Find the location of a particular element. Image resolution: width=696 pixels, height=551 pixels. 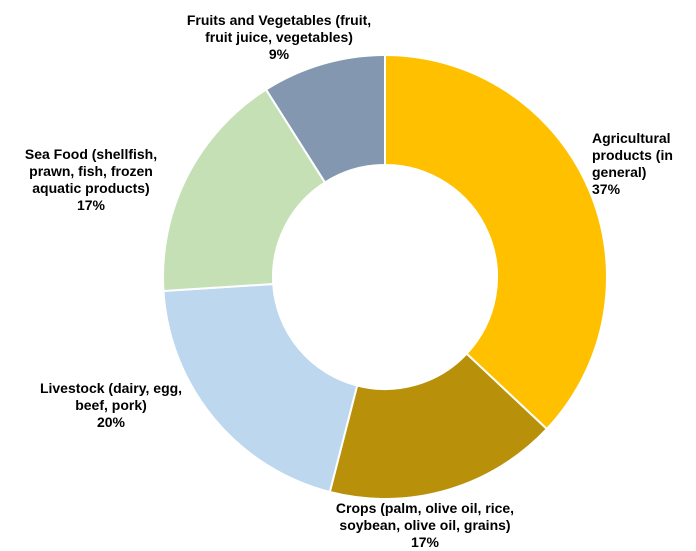

slice-value-label: 37% is located at coordinates (606, 189).